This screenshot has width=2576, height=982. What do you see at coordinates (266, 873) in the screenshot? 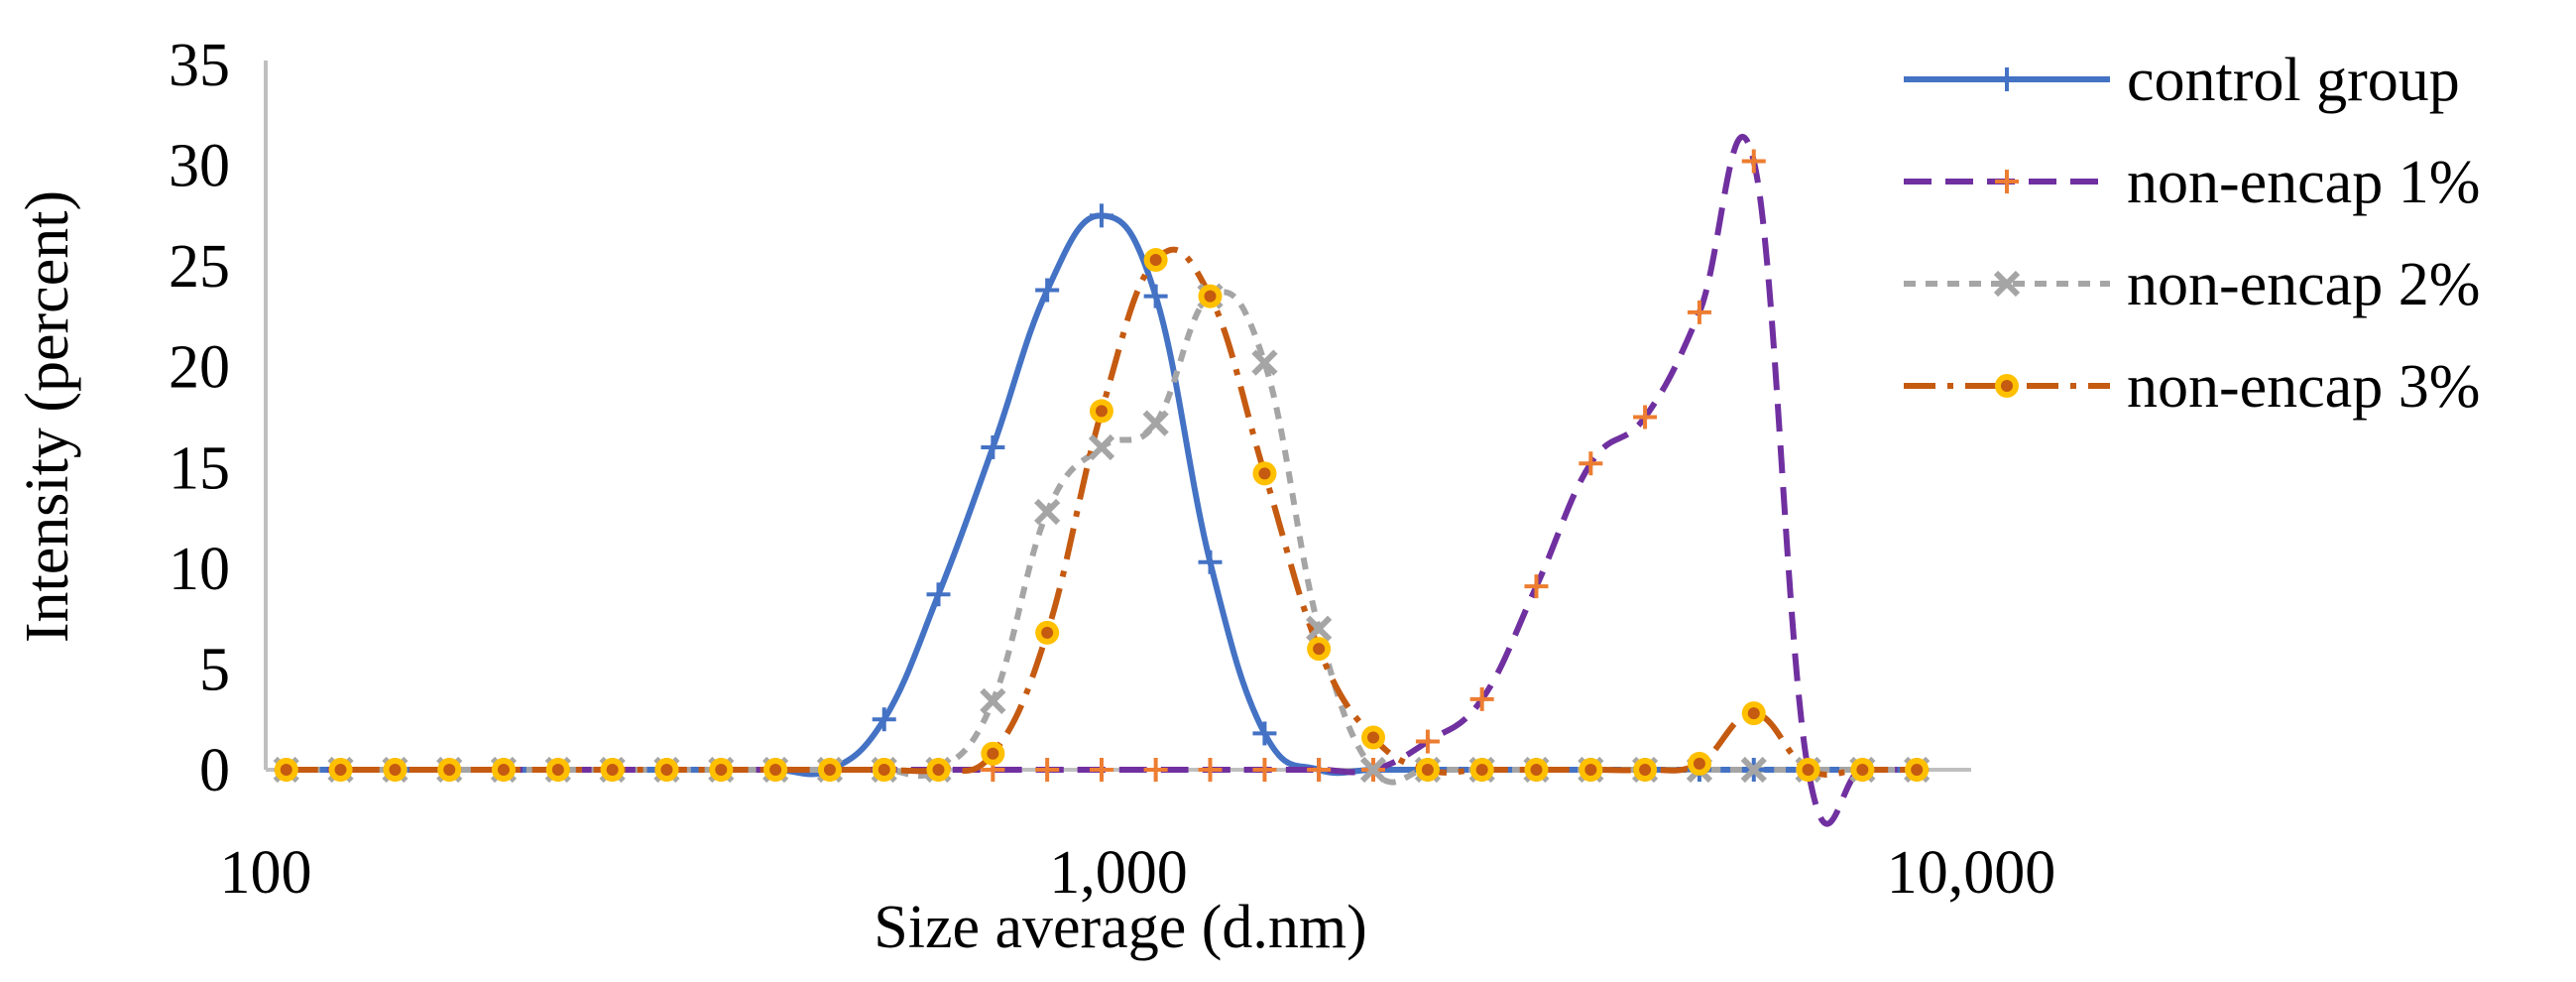
I see `x-tick-label: 100` at bounding box center [266, 873].